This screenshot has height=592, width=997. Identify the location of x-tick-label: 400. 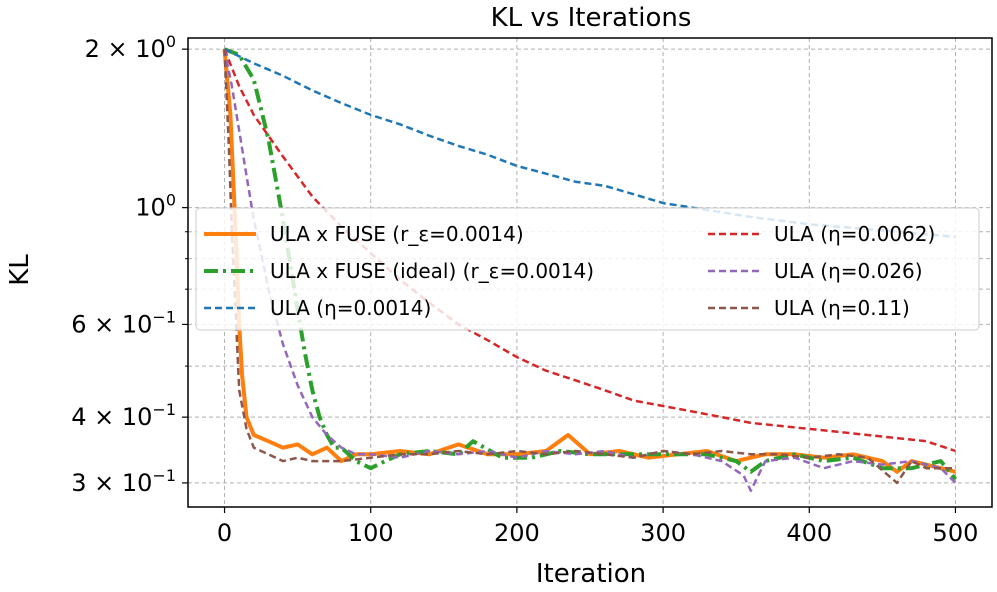
(809, 533).